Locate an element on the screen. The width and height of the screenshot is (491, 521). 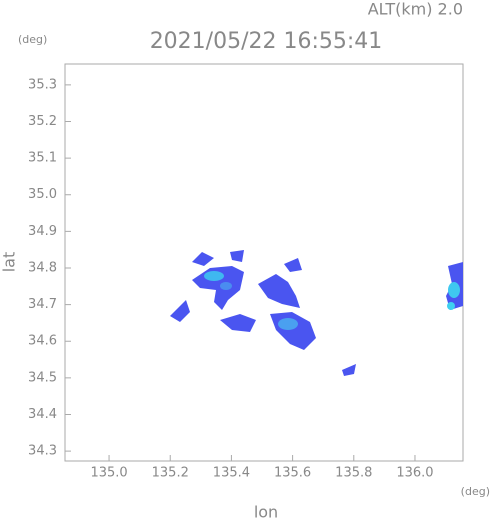
y-tick-label: 34.8 is located at coordinates (42, 267).